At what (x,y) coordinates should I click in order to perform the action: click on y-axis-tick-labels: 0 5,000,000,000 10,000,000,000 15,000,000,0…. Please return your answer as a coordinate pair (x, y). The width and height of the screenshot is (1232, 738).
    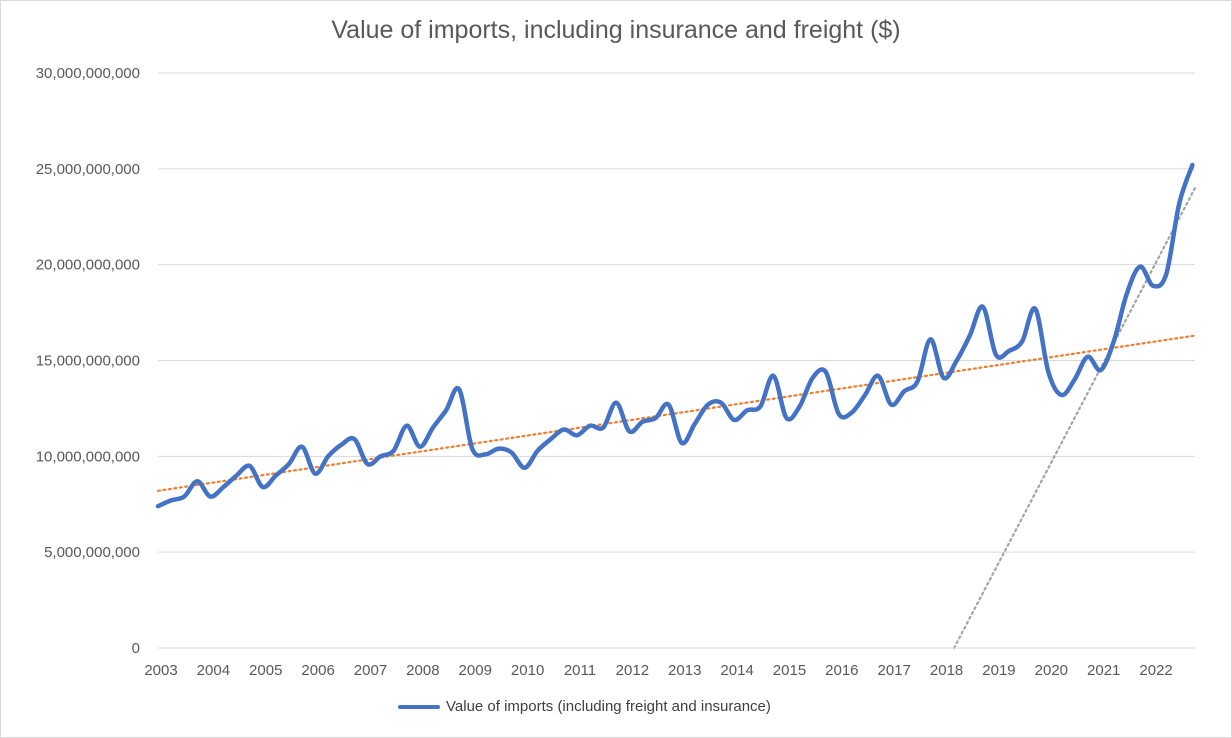
    Looking at the image, I should click on (88, 361).